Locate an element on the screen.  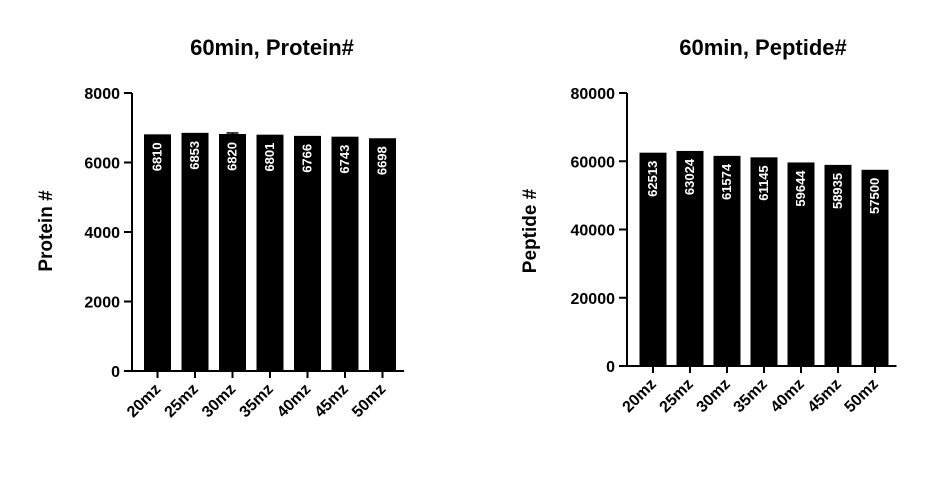
peptide-data-label: 57500 is located at coordinates (874, 196).